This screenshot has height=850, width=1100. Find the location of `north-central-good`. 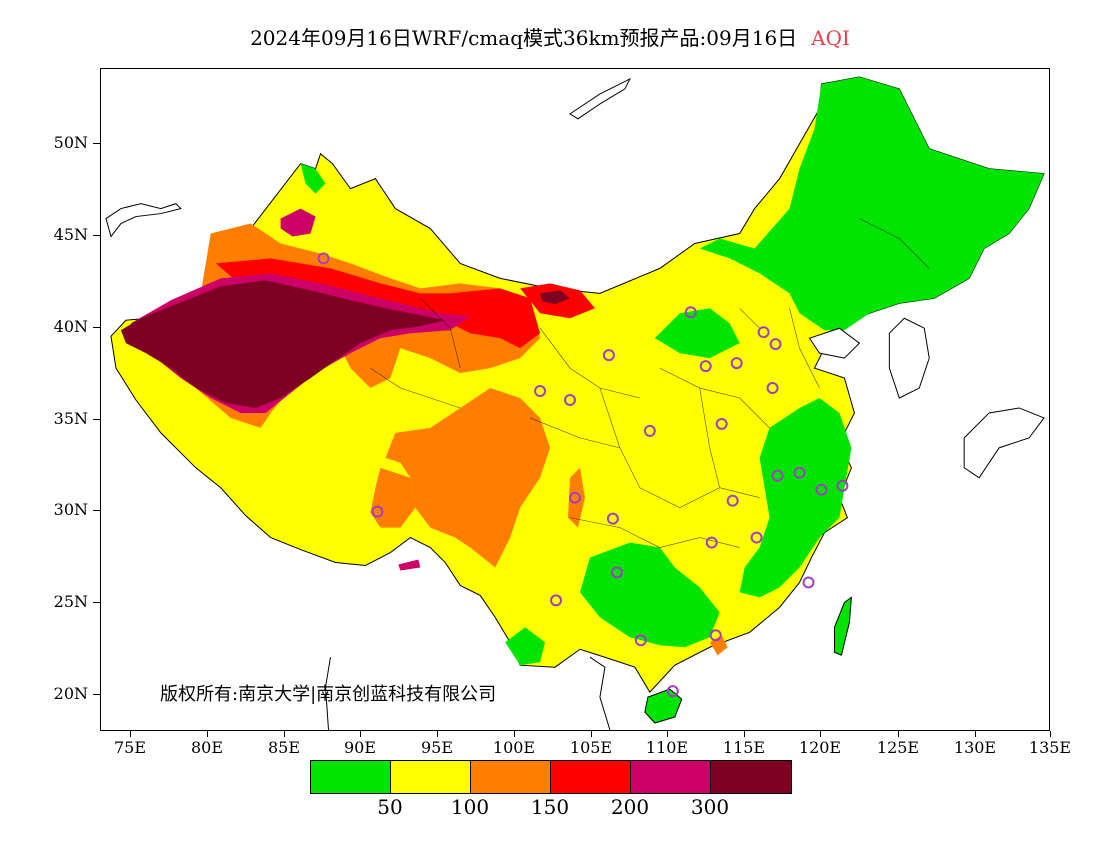

north-central-good is located at coordinates (697, 333).